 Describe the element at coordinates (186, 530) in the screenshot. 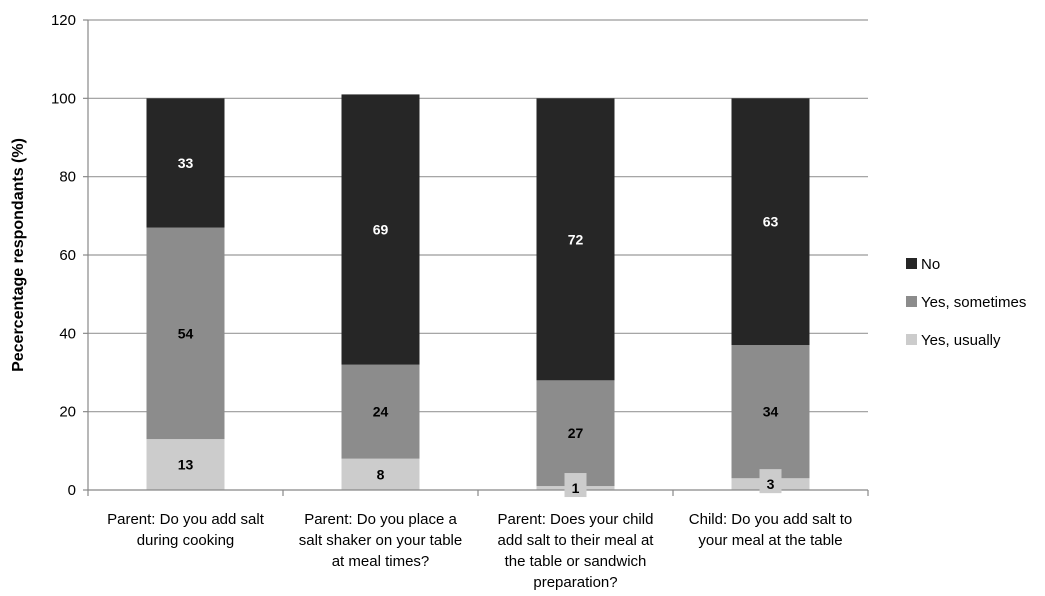

I see `x-category-label: Parent: Do you add salt during cooking` at that location.